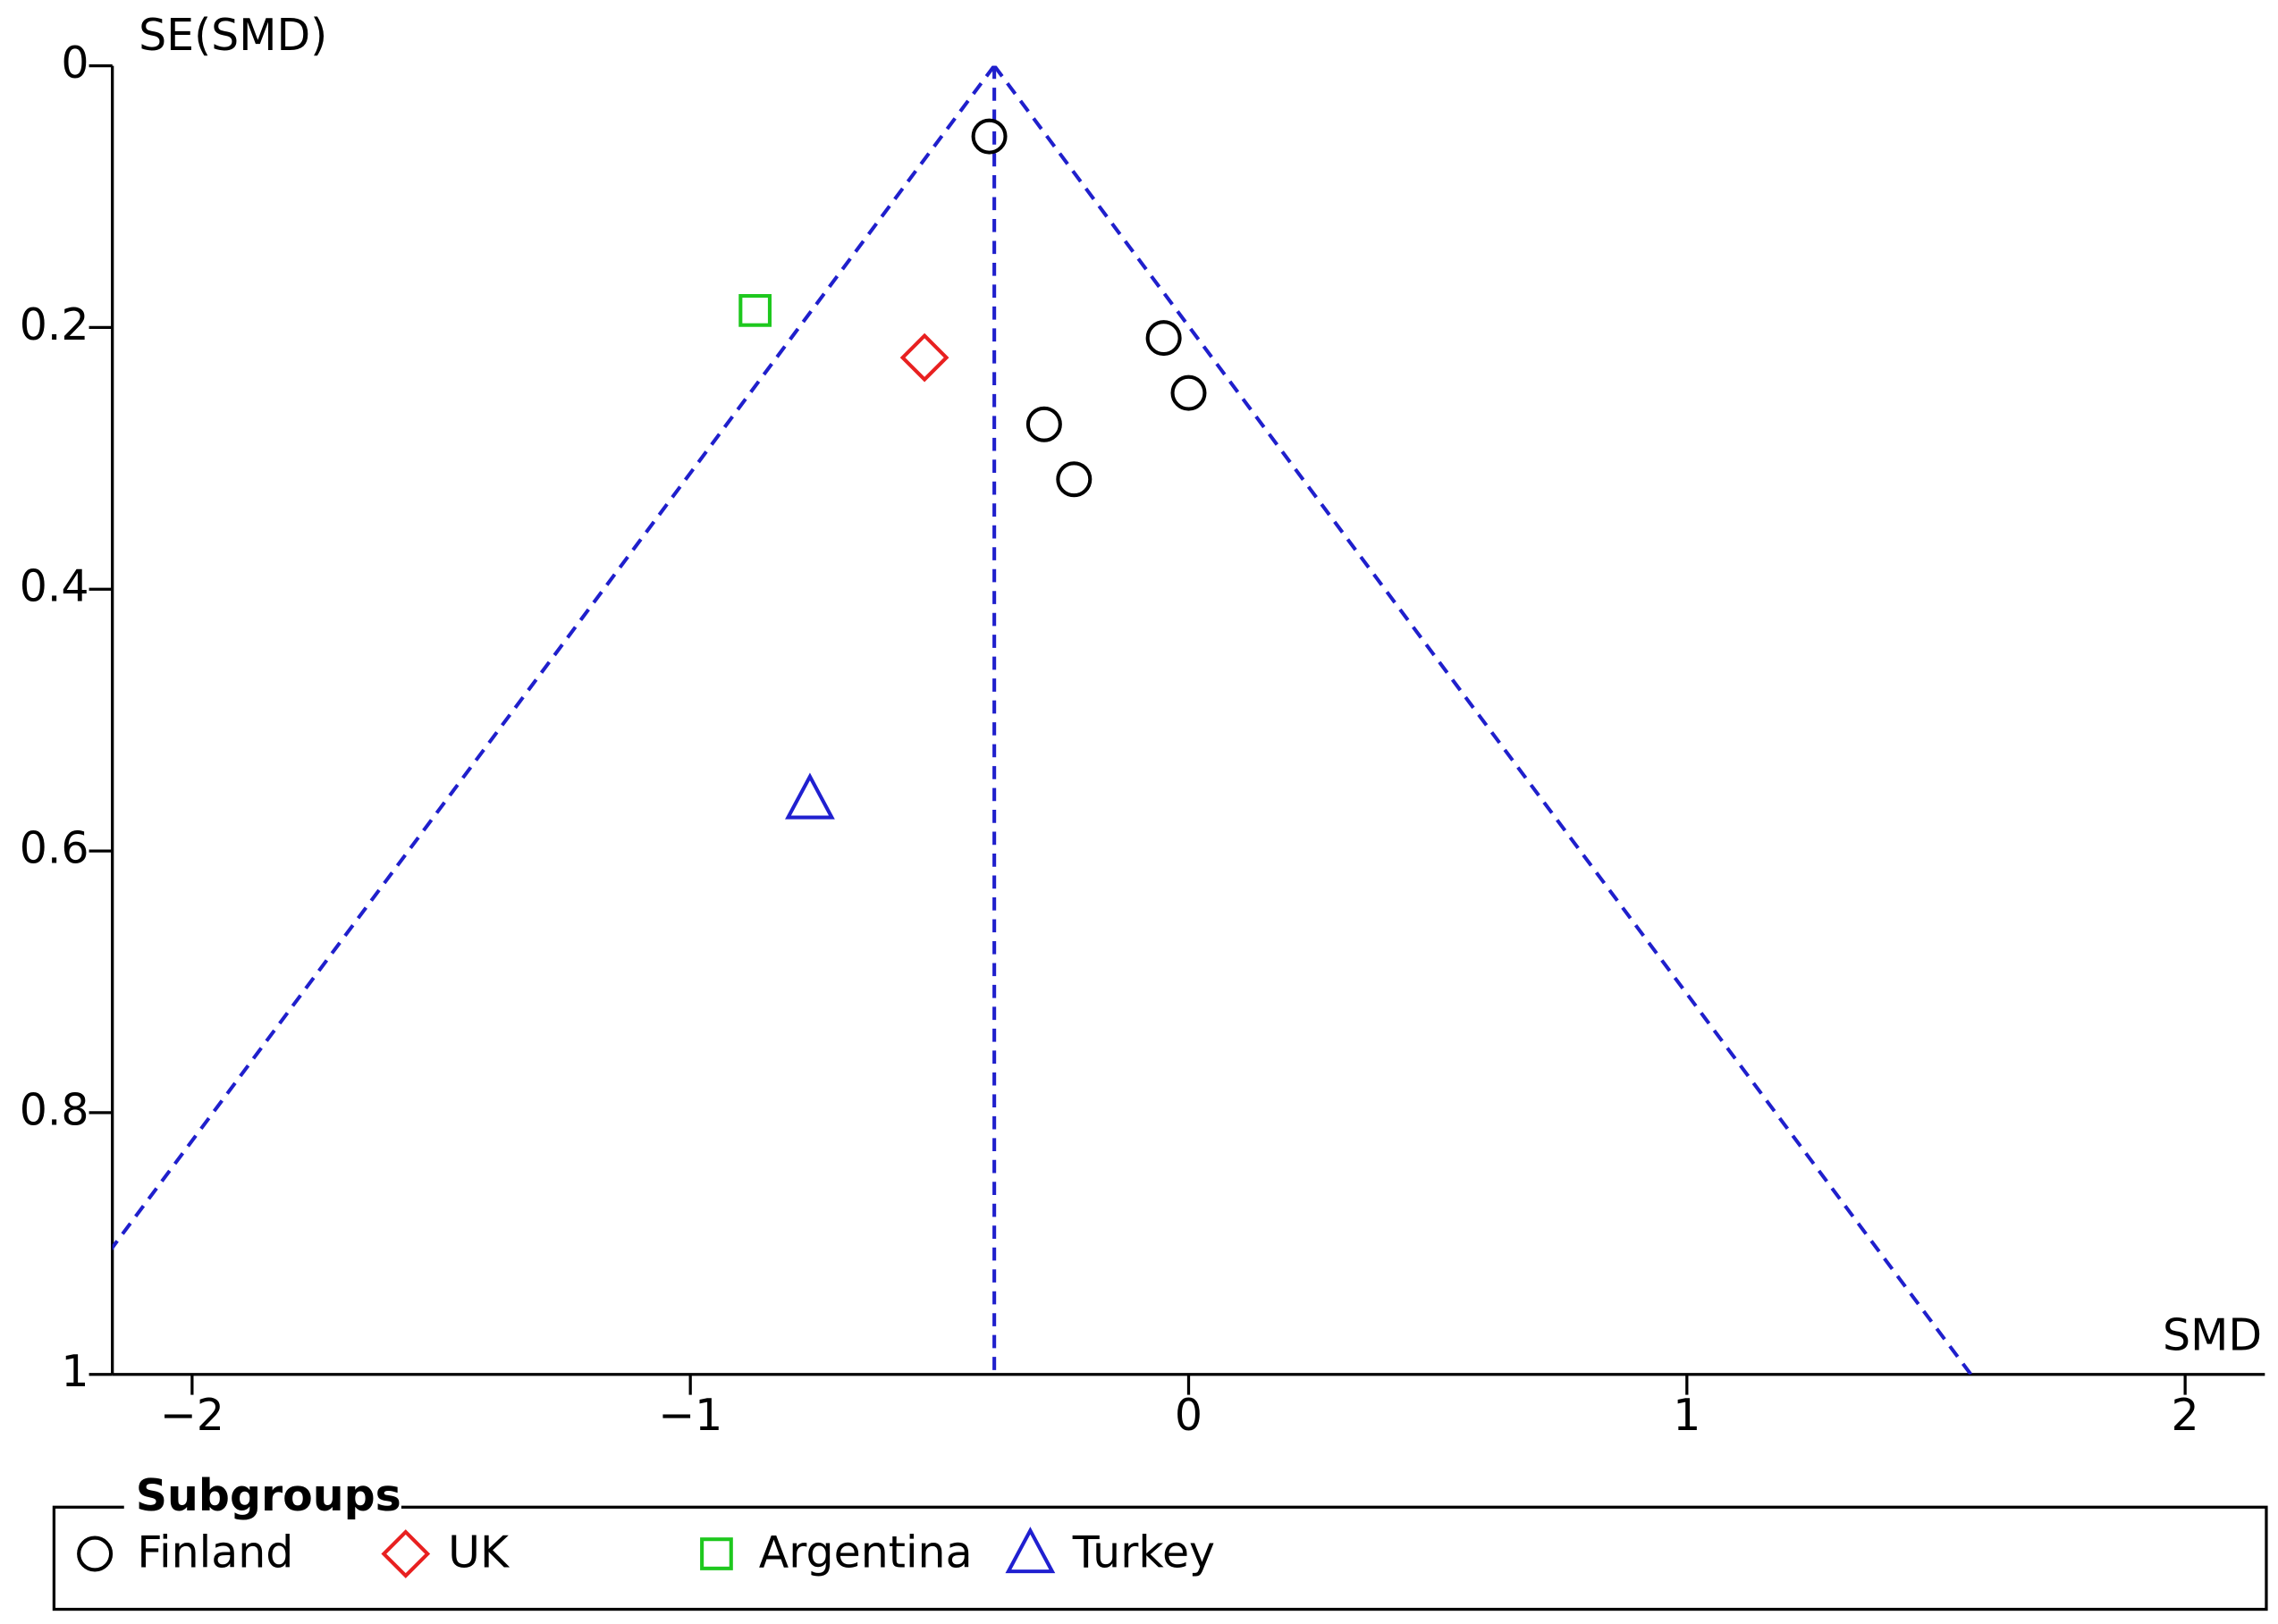 The height and width of the screenshot is (1624, 2278). I want to click on legend-title: Subgroups, so click(268, 1496).